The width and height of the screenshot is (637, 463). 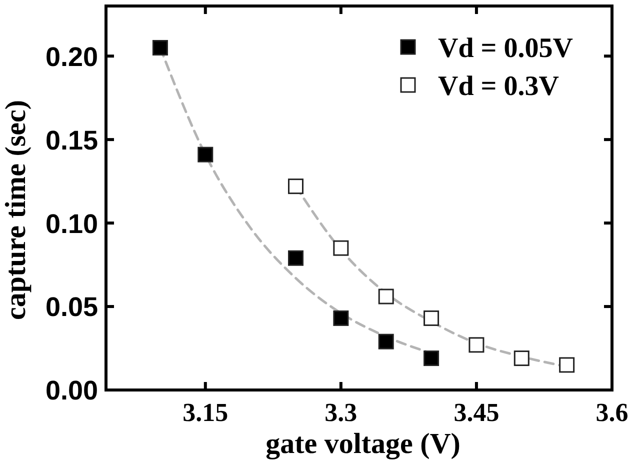 What do you see at coordinates (363, 444) in the screenshot?
I see `x-axis-title: gate voltage (V)` at bounding box center [363, 444].